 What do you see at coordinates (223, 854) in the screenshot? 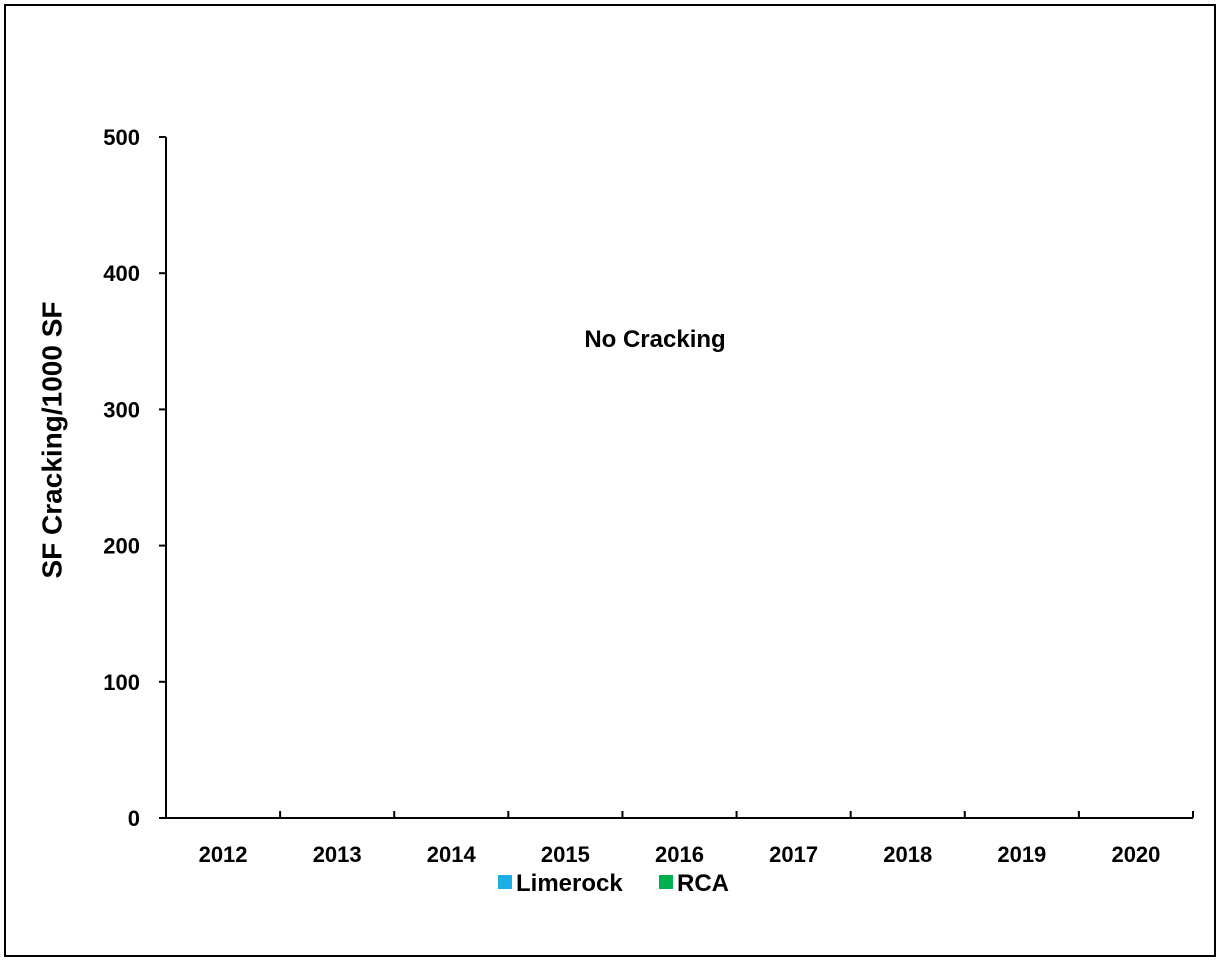
I see `x-tick-label: 2012` at bounding box center [223, 854].